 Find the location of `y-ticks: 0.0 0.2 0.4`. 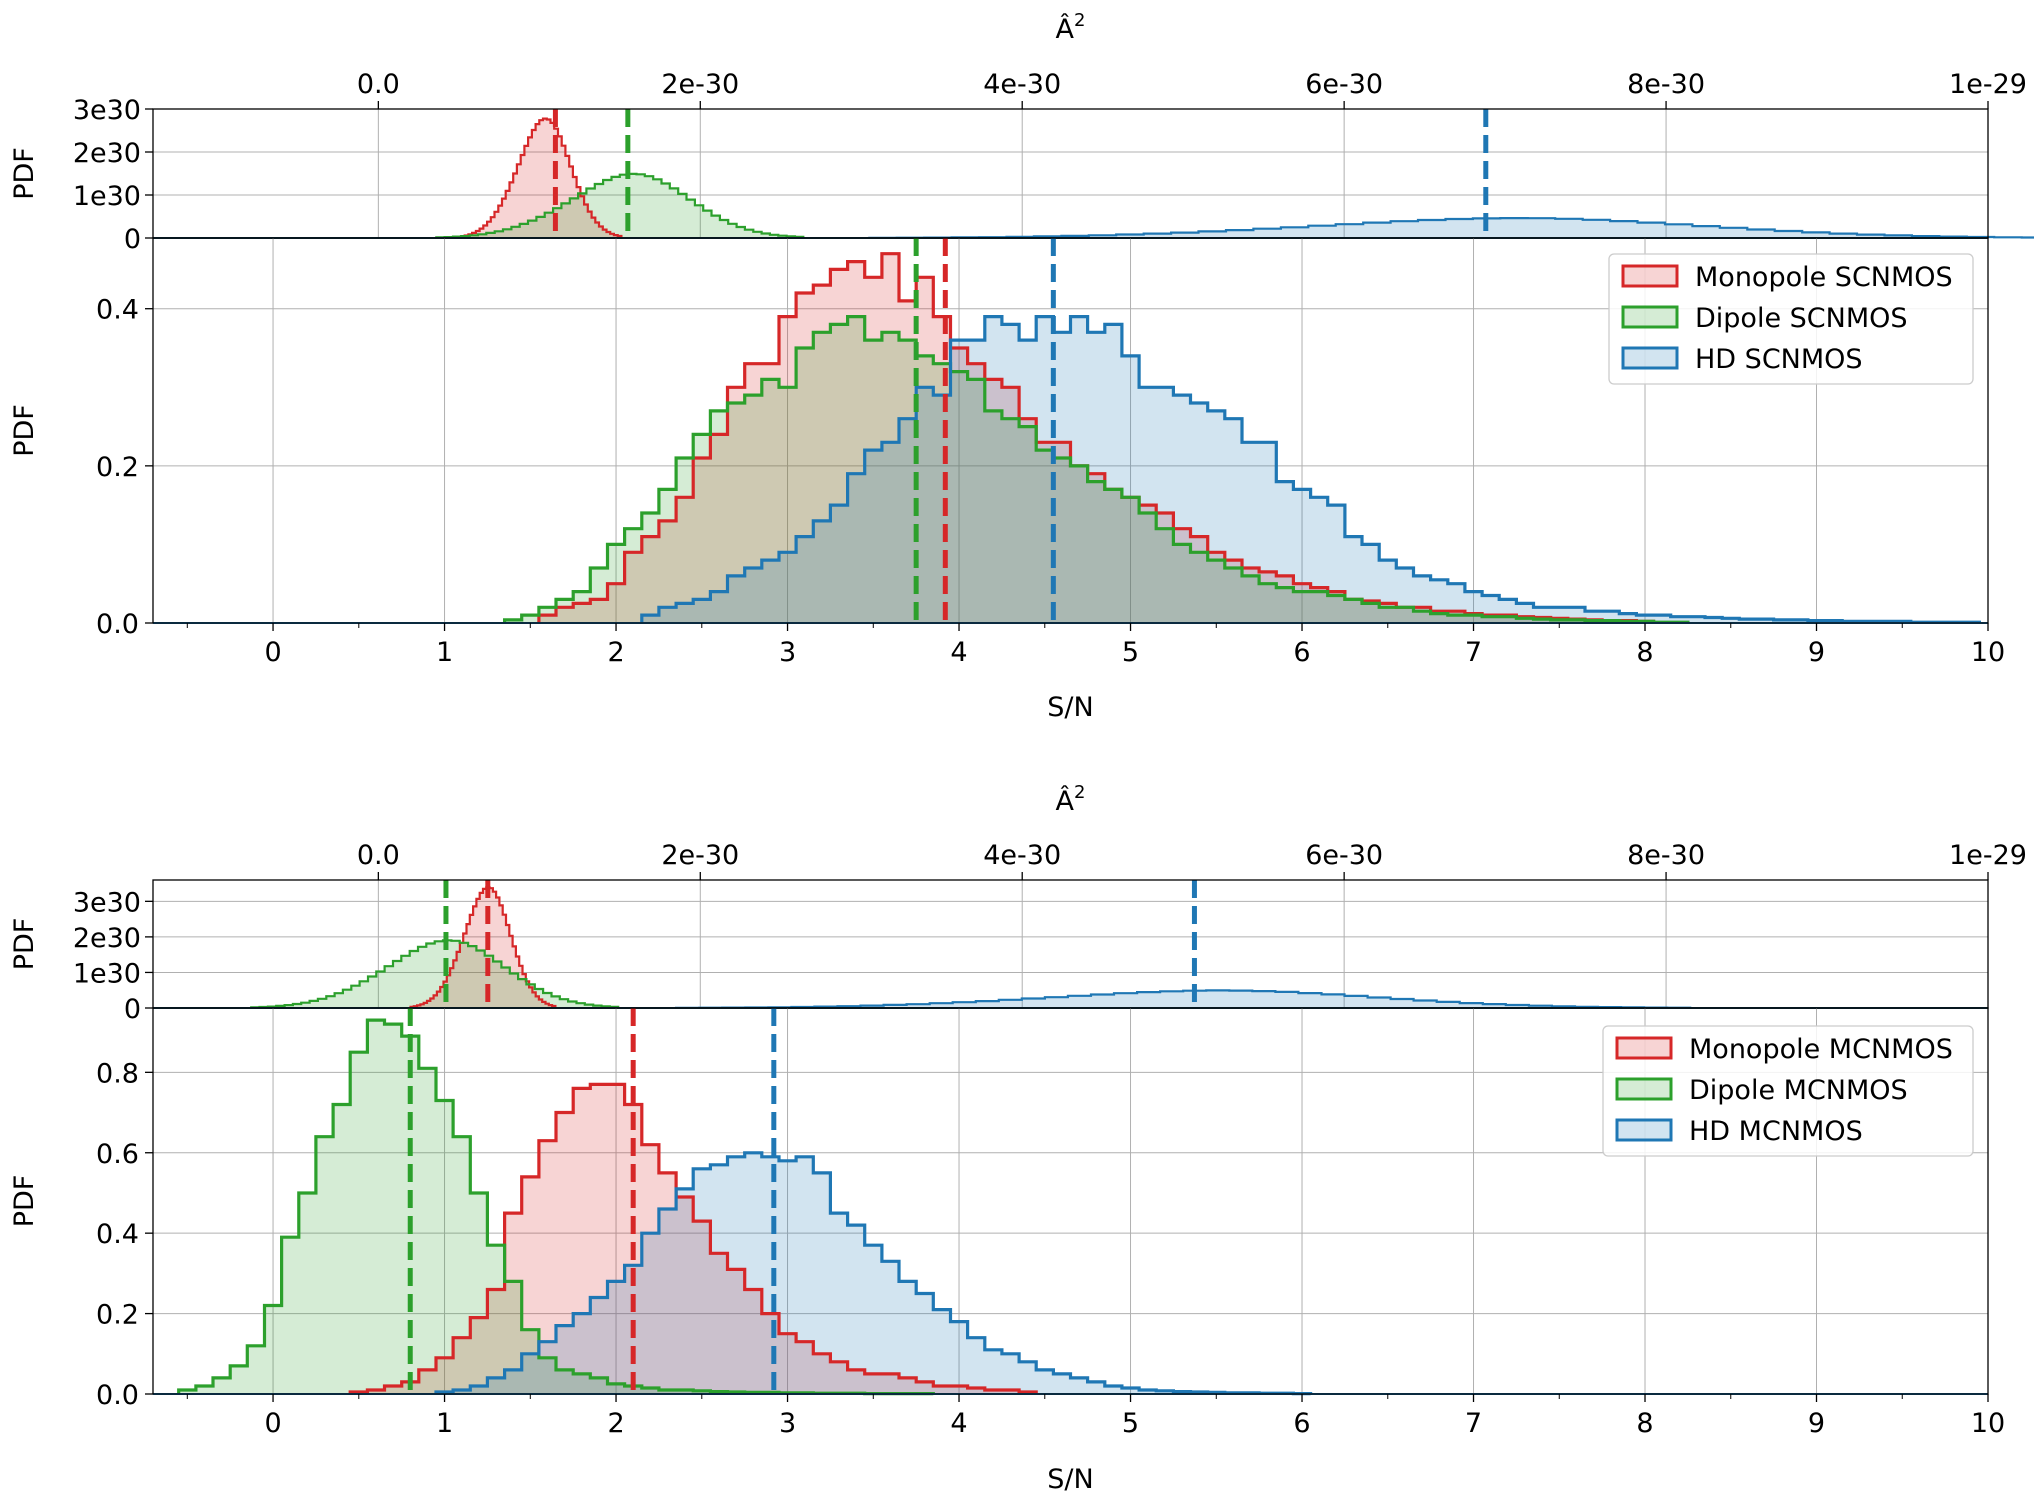

y-ticks: 0.0 0.2 0.4 is located at coordinates (124, 467).